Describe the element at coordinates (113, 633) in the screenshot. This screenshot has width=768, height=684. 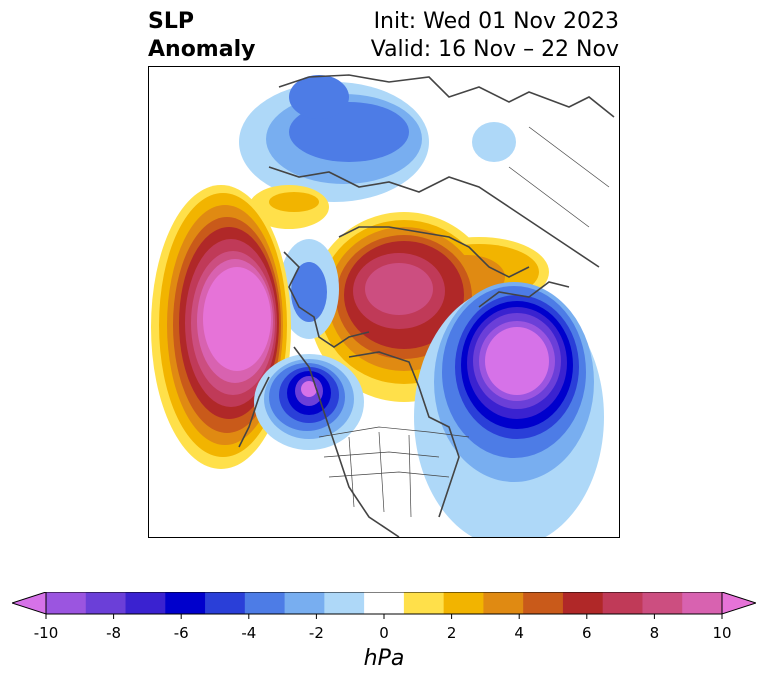
I see `colorbar-tick-label: -8` at that location.